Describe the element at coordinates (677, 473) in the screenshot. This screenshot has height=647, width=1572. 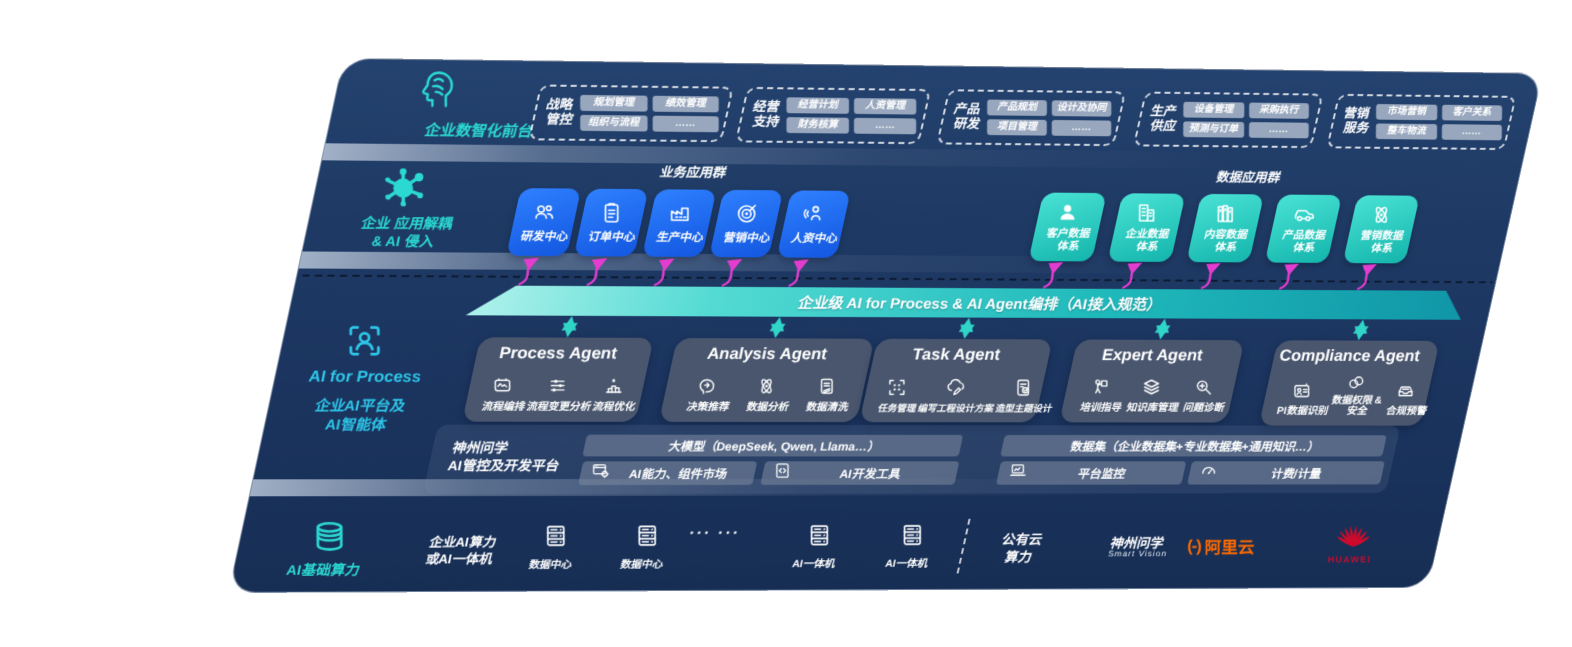
I see `capability-market-label: AI能力、组件市场` at that location.